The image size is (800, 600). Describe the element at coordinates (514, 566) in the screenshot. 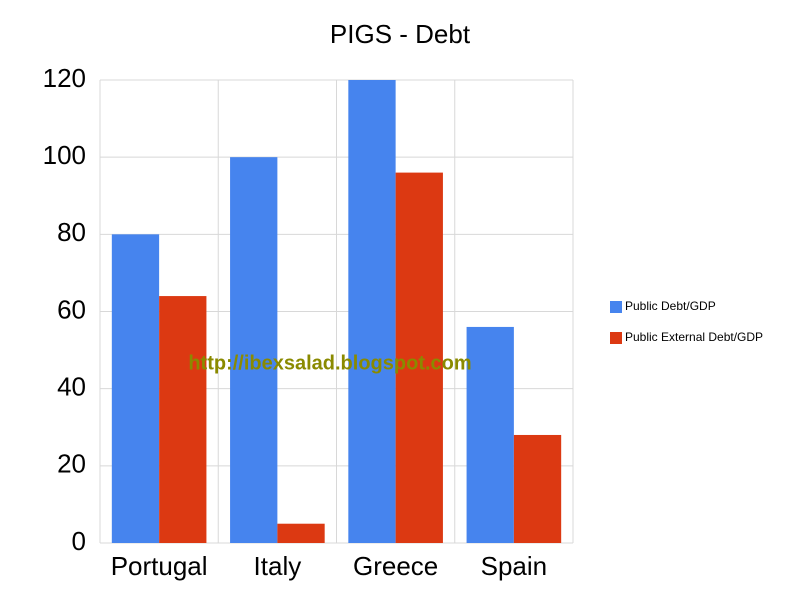

I see `x-tick-label: Spain` at that location.